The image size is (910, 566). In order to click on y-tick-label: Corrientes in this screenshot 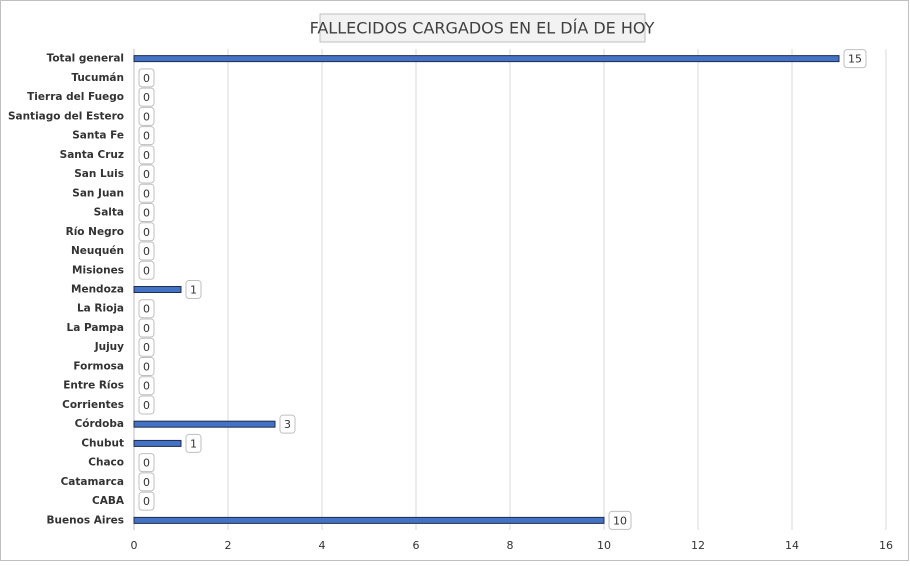, I will do `click(93, 405)`.